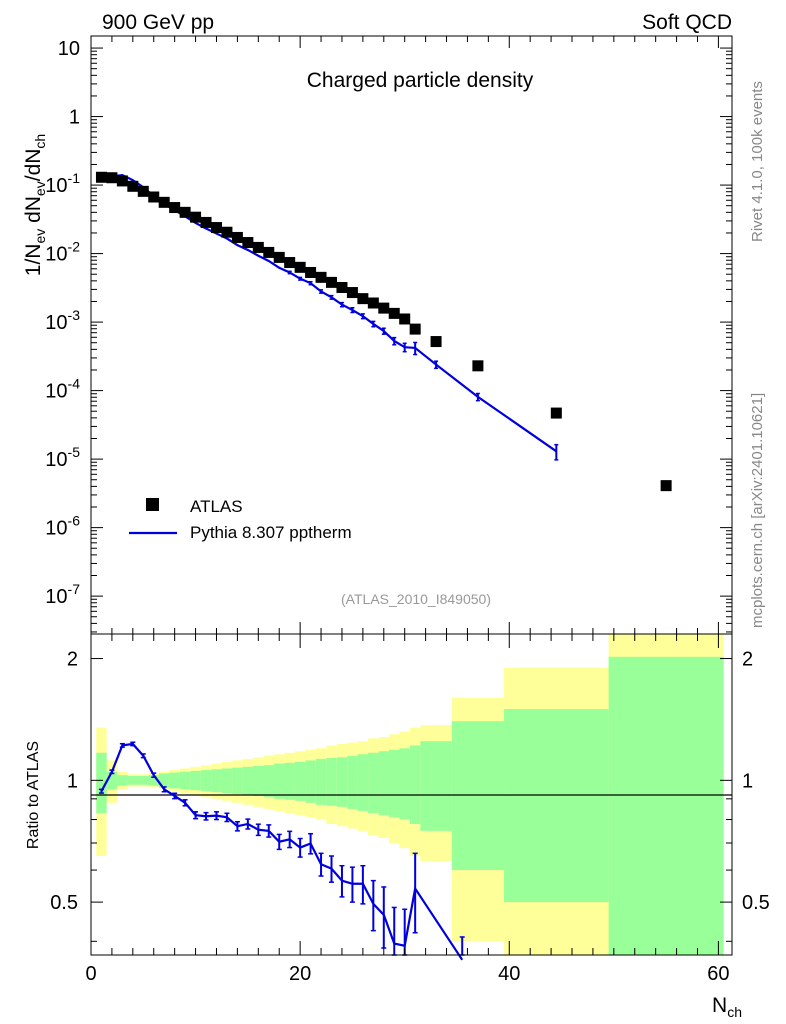 The height and width of the screenshot is (1024, 786). I want to click on y-tick-exponent: -5, so click(74, 452).